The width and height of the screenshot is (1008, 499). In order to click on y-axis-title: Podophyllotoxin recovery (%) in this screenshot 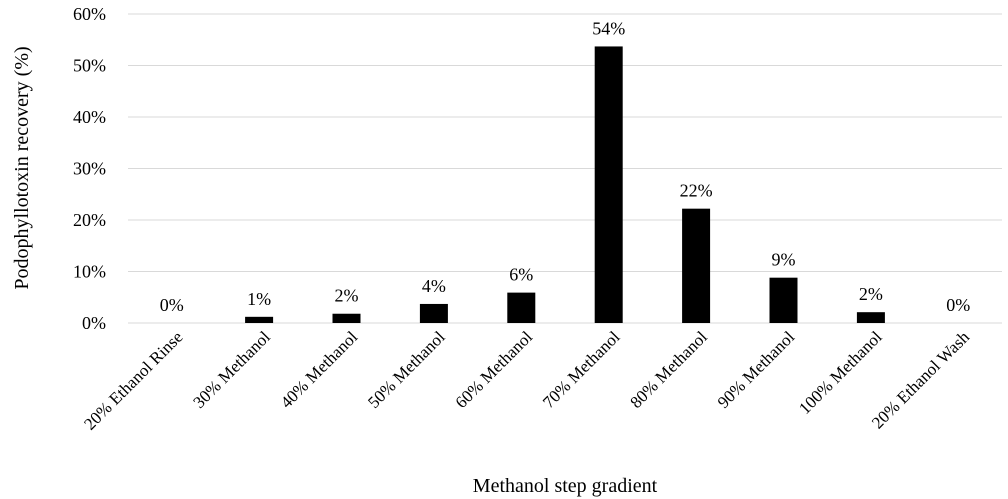, I will do `click(22, 167)`.